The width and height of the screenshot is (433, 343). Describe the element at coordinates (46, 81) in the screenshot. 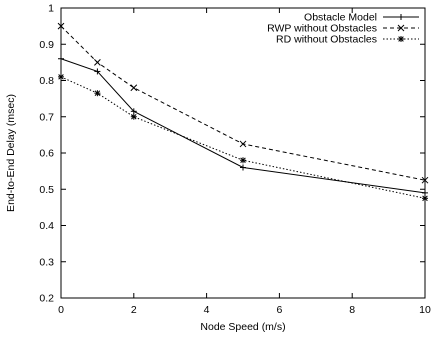

I see `y-tick-label: 0.8` at that location.